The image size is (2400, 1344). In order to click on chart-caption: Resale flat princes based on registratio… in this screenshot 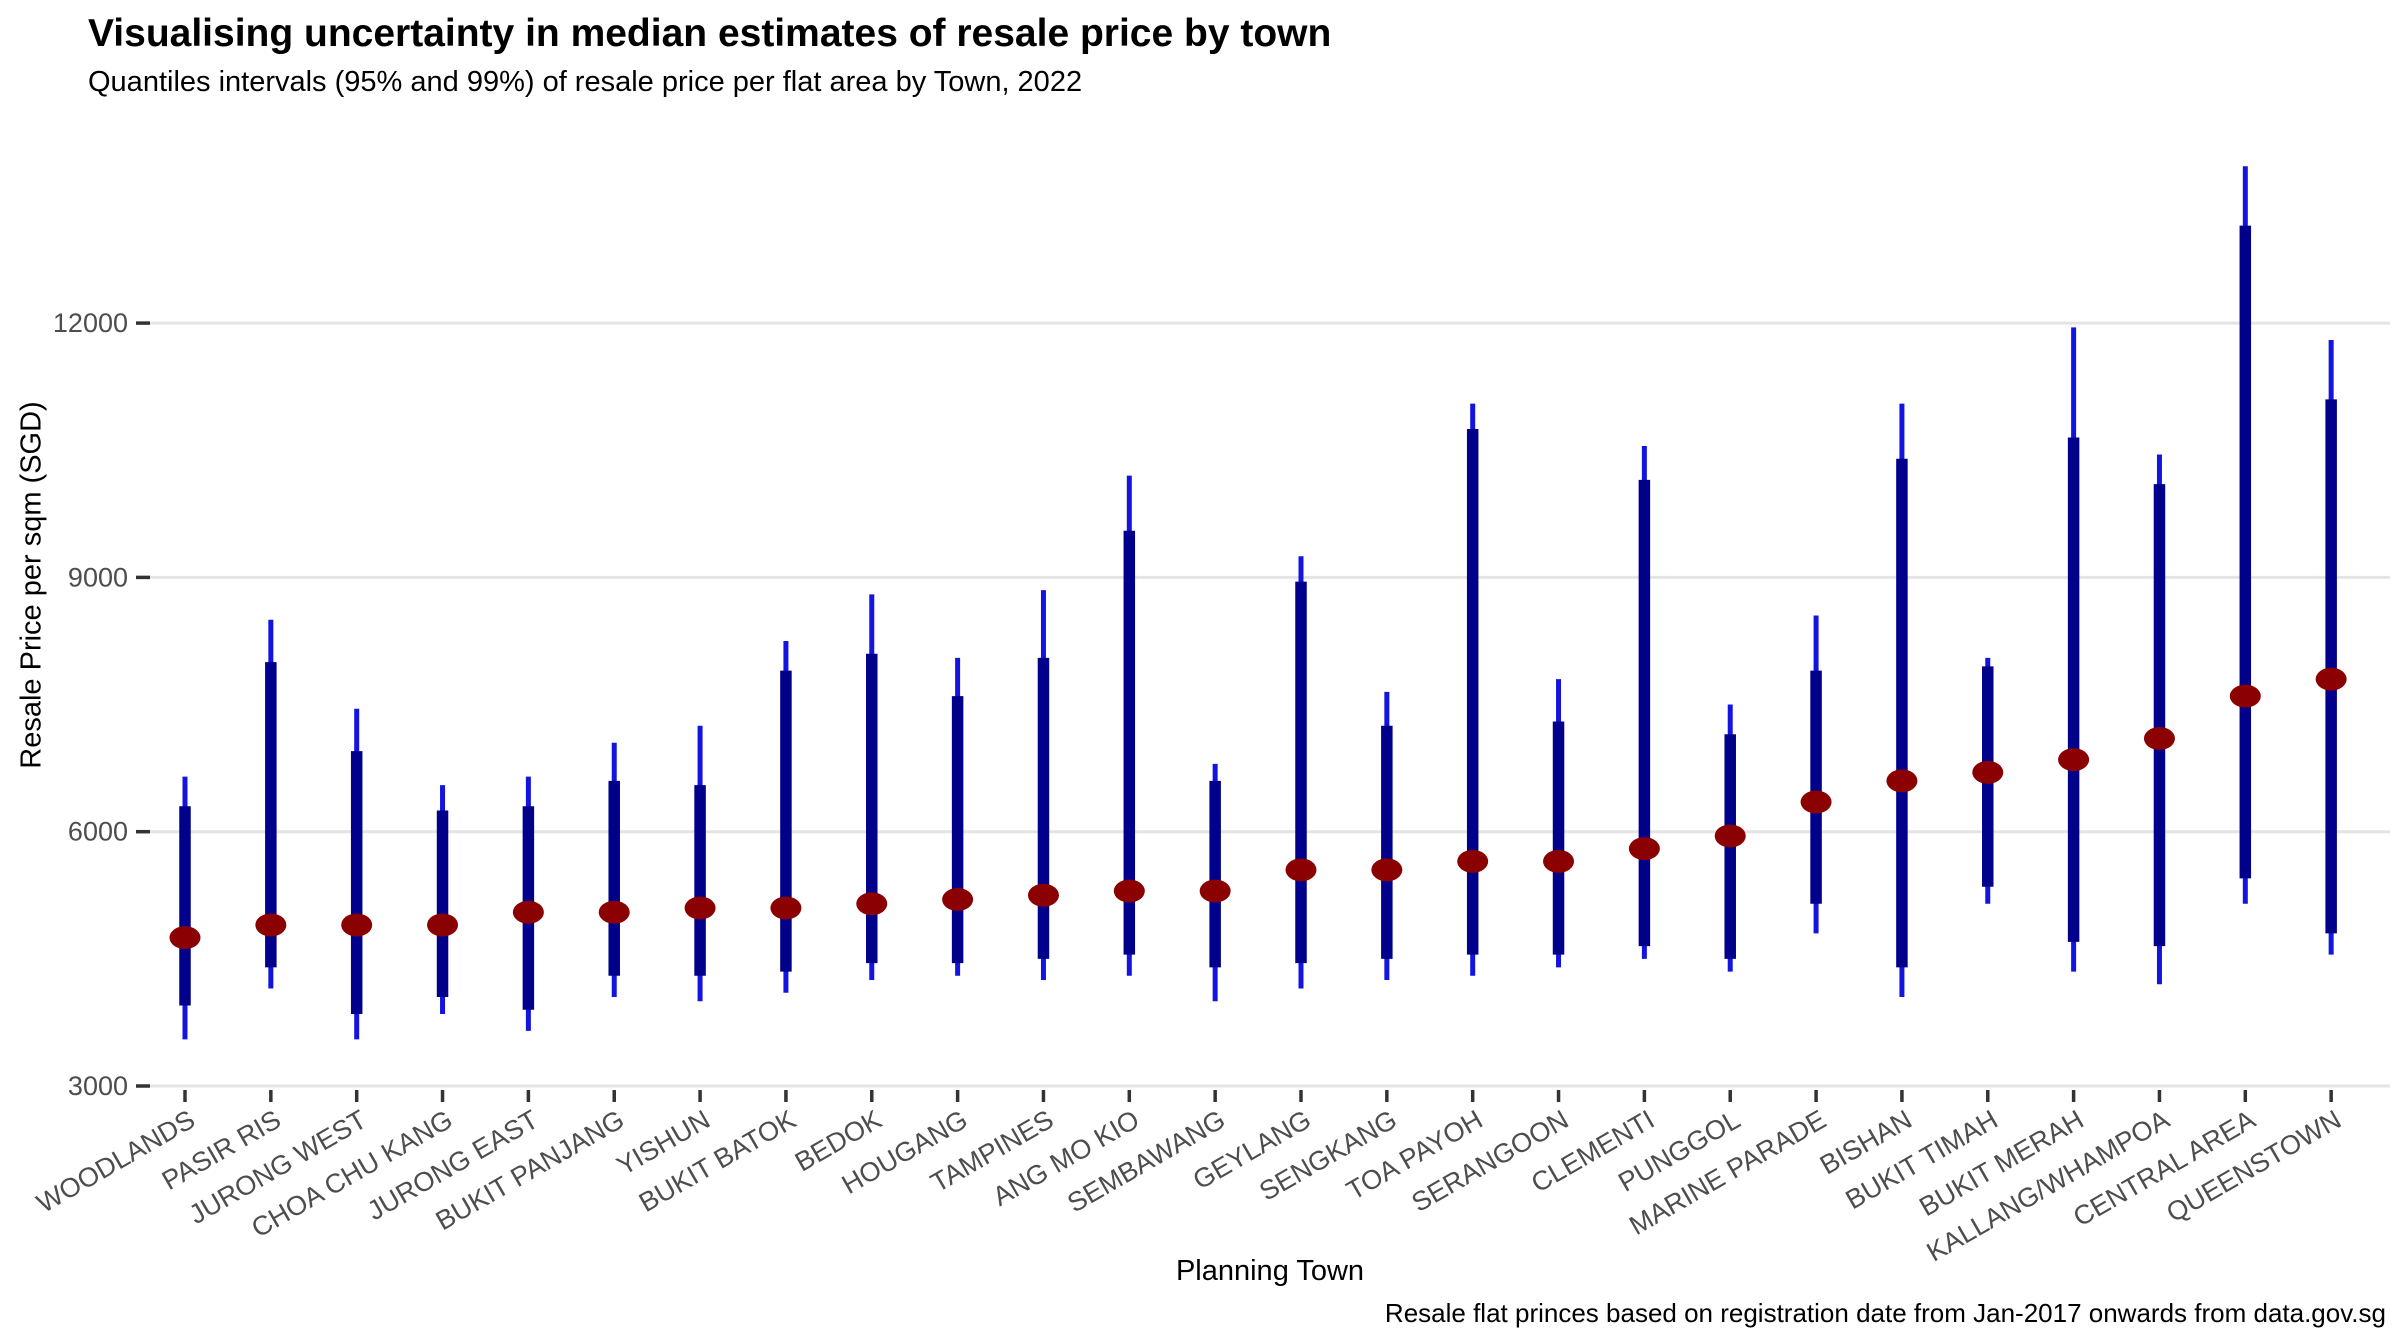, I will do `click(1885, 1313)`.